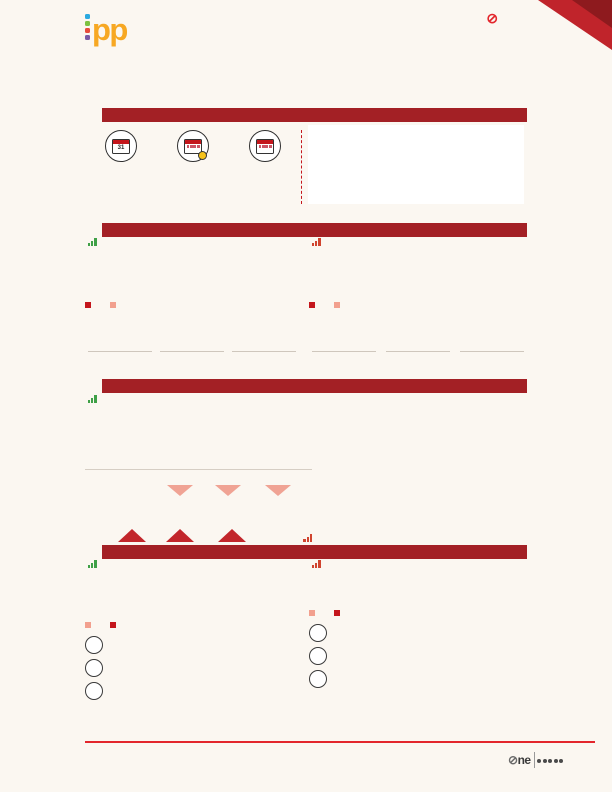  What do you see at coordinates (198, 468) in the screenshot?
I see `year-arrows-chart` at bounding box center [198, 468].